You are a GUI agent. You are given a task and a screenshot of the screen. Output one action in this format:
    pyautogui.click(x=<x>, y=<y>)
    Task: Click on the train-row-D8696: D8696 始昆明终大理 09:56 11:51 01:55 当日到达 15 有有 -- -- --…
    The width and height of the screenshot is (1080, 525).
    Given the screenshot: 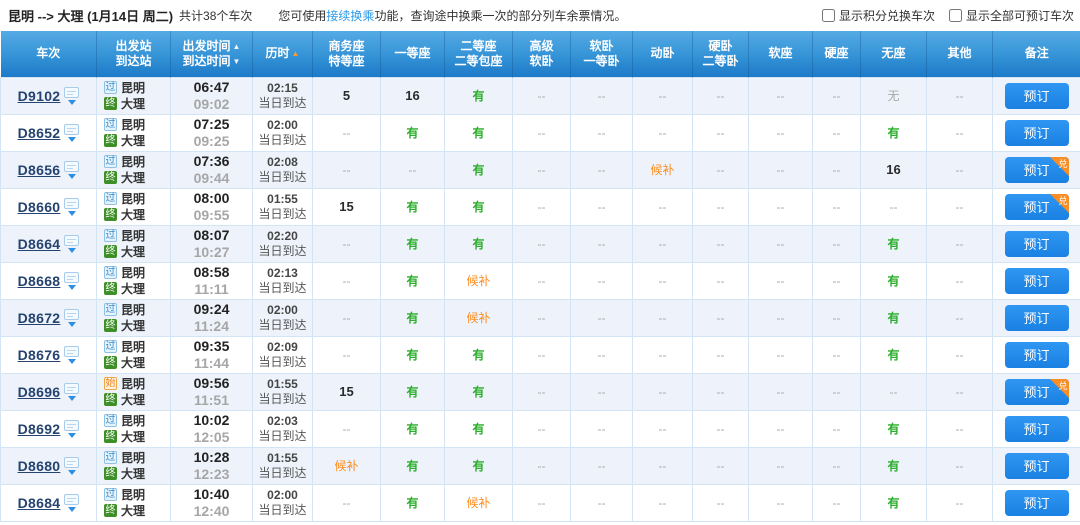 What is the action you would take?
    pyautogui.click(x=540, y=391)
    